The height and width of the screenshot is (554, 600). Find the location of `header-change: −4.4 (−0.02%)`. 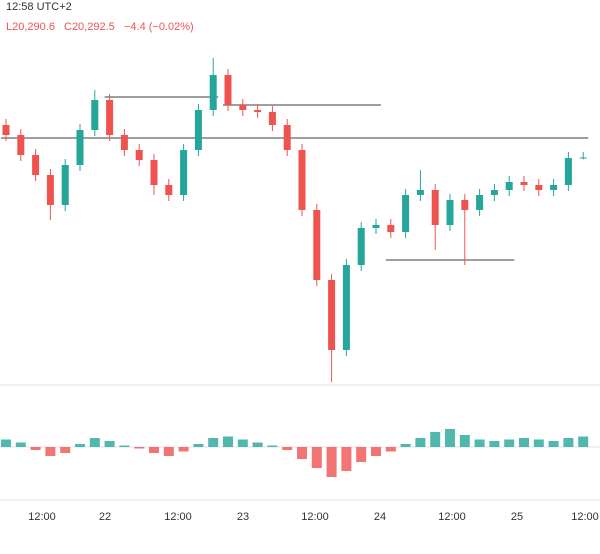

header-change: −4.4 (−0.02%) is located at coordinates (159, 27).